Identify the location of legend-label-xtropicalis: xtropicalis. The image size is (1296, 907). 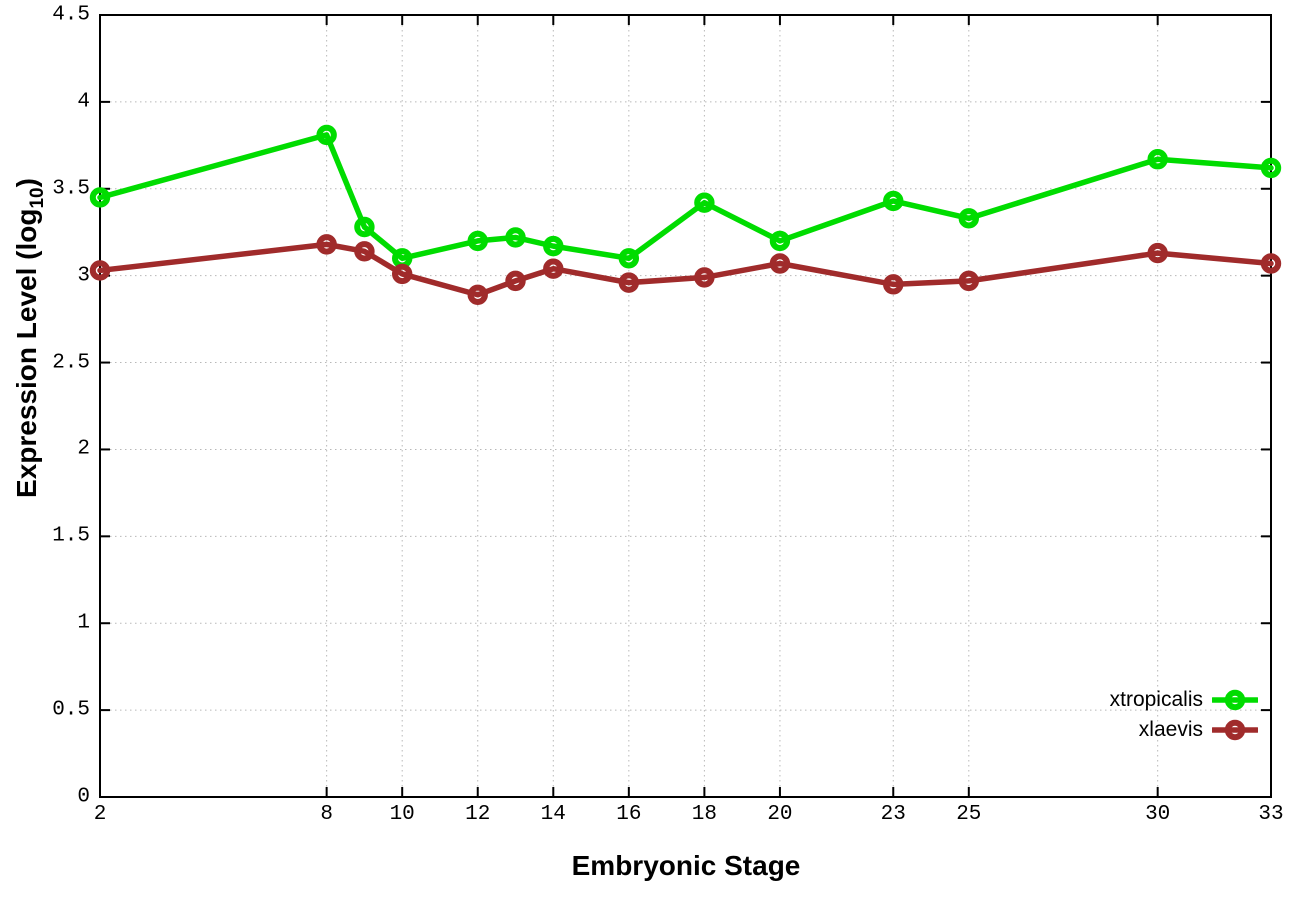
(1156, 699).